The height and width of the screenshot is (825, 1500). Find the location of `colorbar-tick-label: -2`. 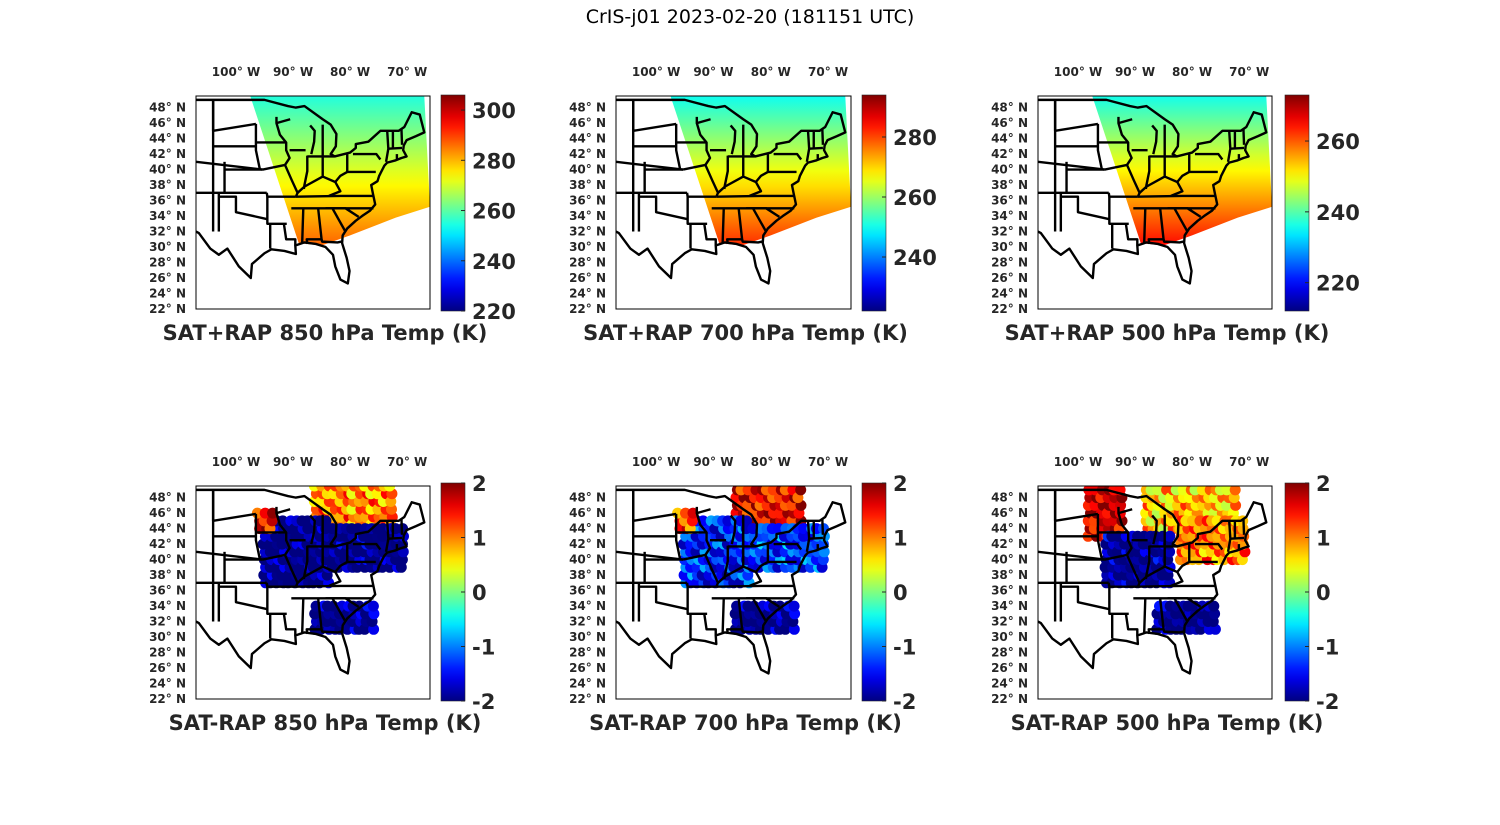

colorbar-tick-label: -2 is located at coordinates (904, 702).